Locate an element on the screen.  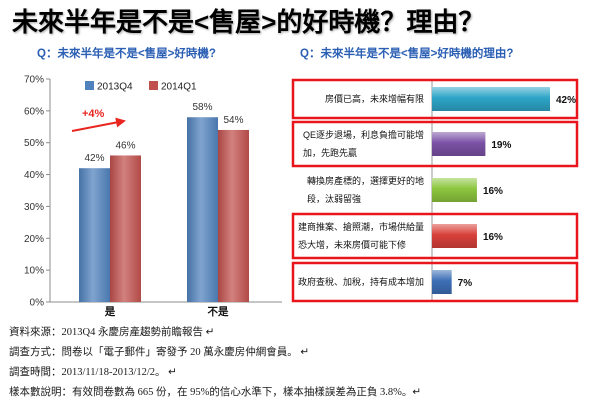
period-note: 調查時間：2013/11/18-2013/12/2。 ↵ is located at coordinates (93, 372).